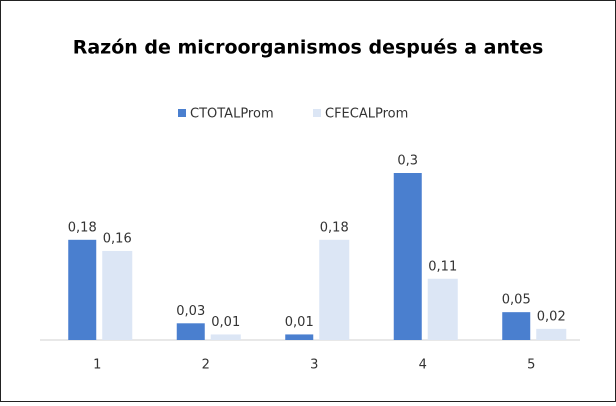  Describe the element at coordinates (308, 48) in the screenshot. I see `chart-title: Razón de microorganismos después a antes` at that location.